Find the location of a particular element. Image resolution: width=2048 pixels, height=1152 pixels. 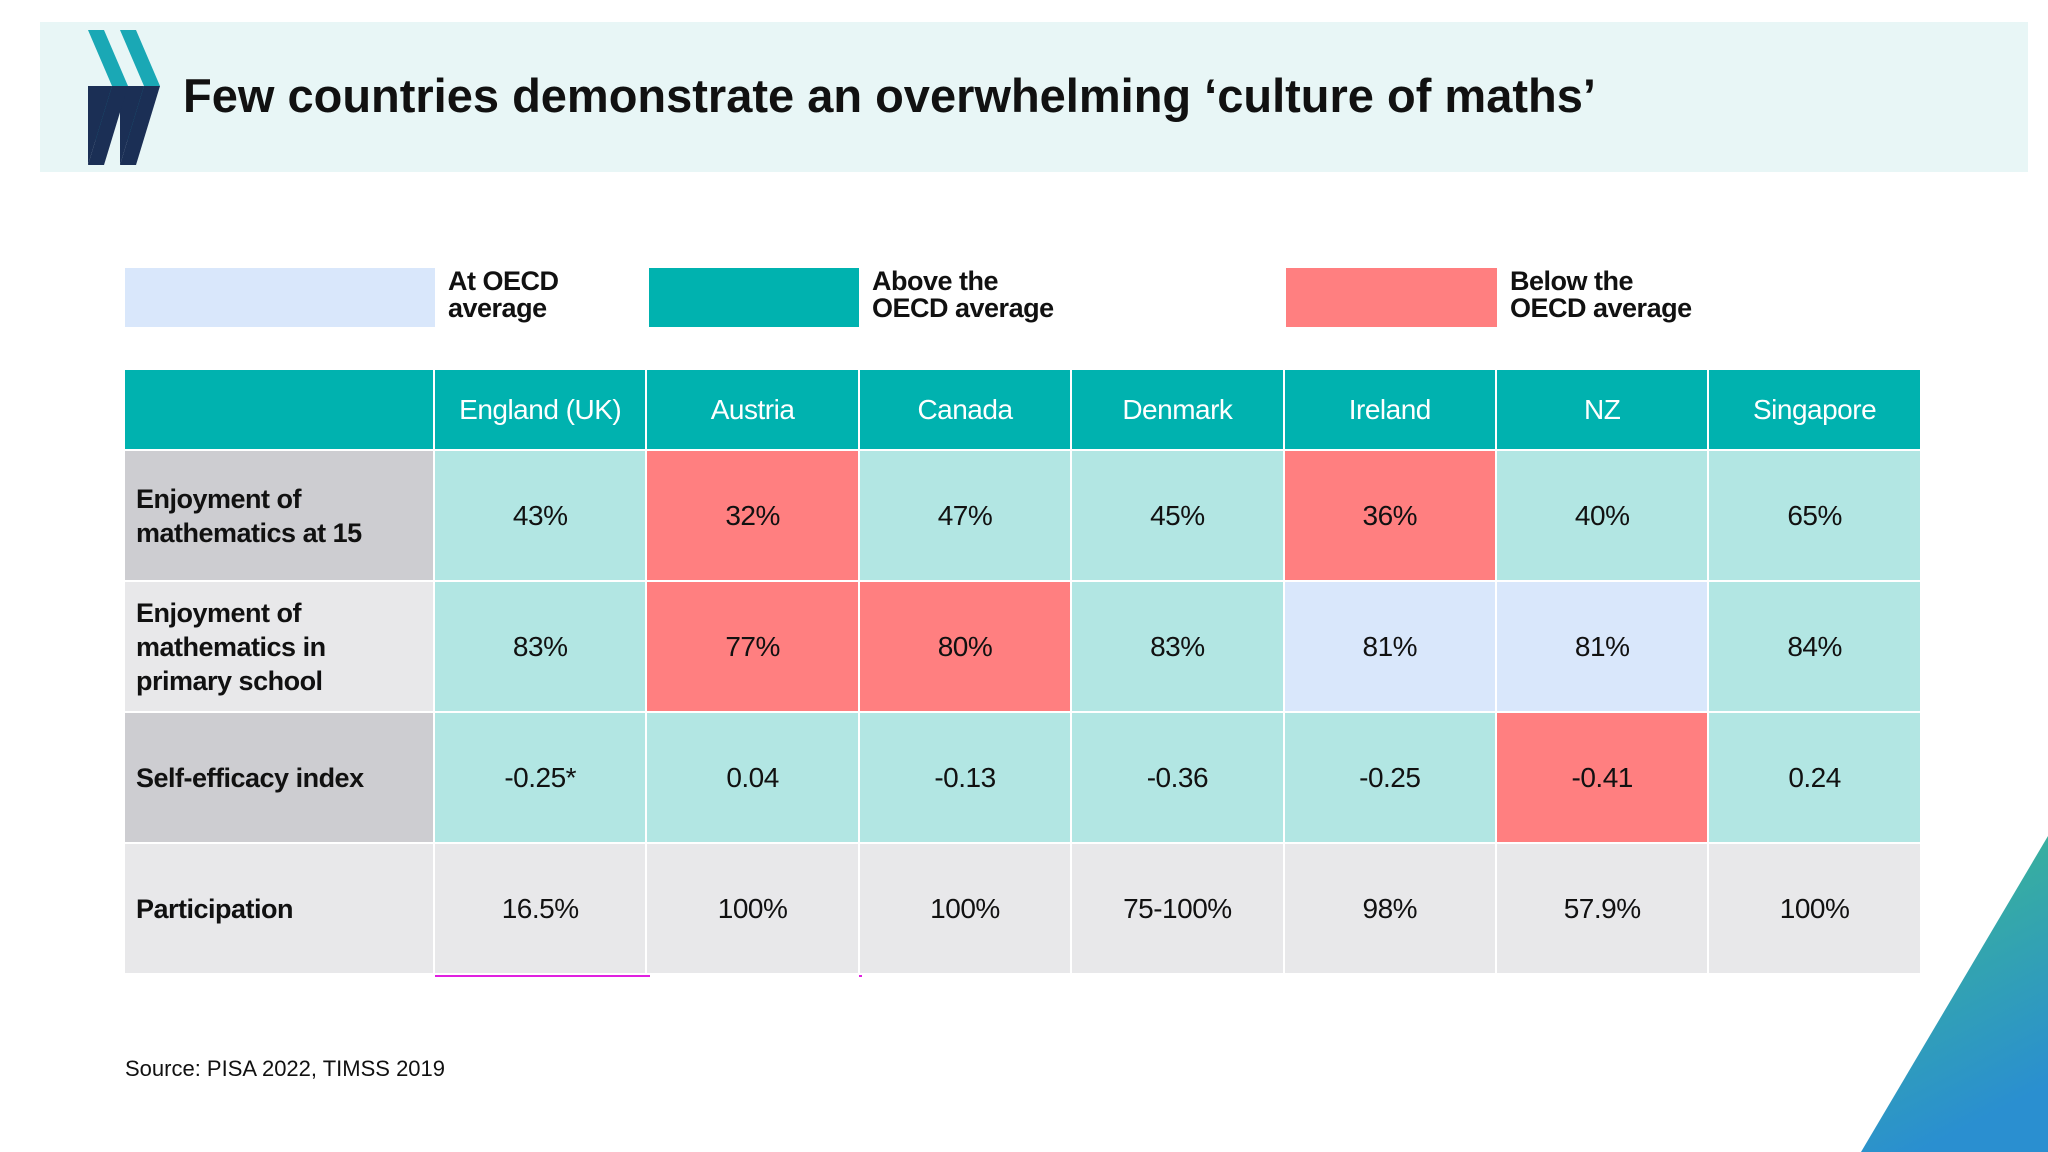

table-cell: -0.36 is located at coordinates (1178, 778).